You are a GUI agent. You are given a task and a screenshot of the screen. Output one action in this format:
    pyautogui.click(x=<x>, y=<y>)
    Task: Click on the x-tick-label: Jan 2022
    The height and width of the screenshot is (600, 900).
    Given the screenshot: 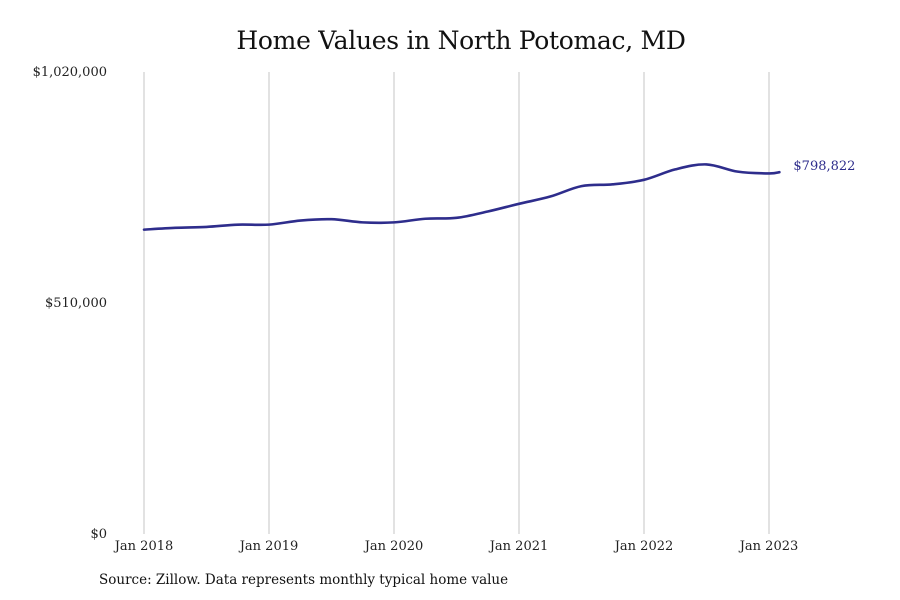 What is the action you would take?
    pyautogui.click(x=643, y=546)
    